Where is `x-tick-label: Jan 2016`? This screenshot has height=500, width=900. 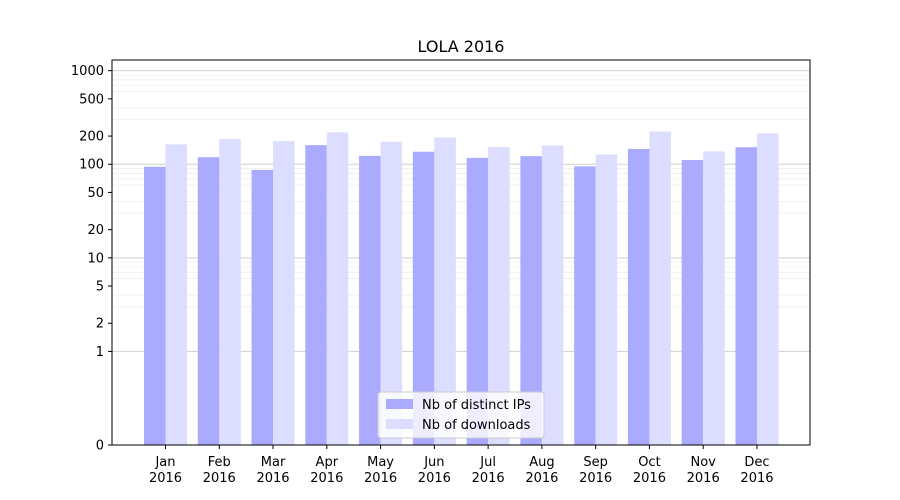 x-tick-label: Jan 2016 is located at coordinates (165, 470).